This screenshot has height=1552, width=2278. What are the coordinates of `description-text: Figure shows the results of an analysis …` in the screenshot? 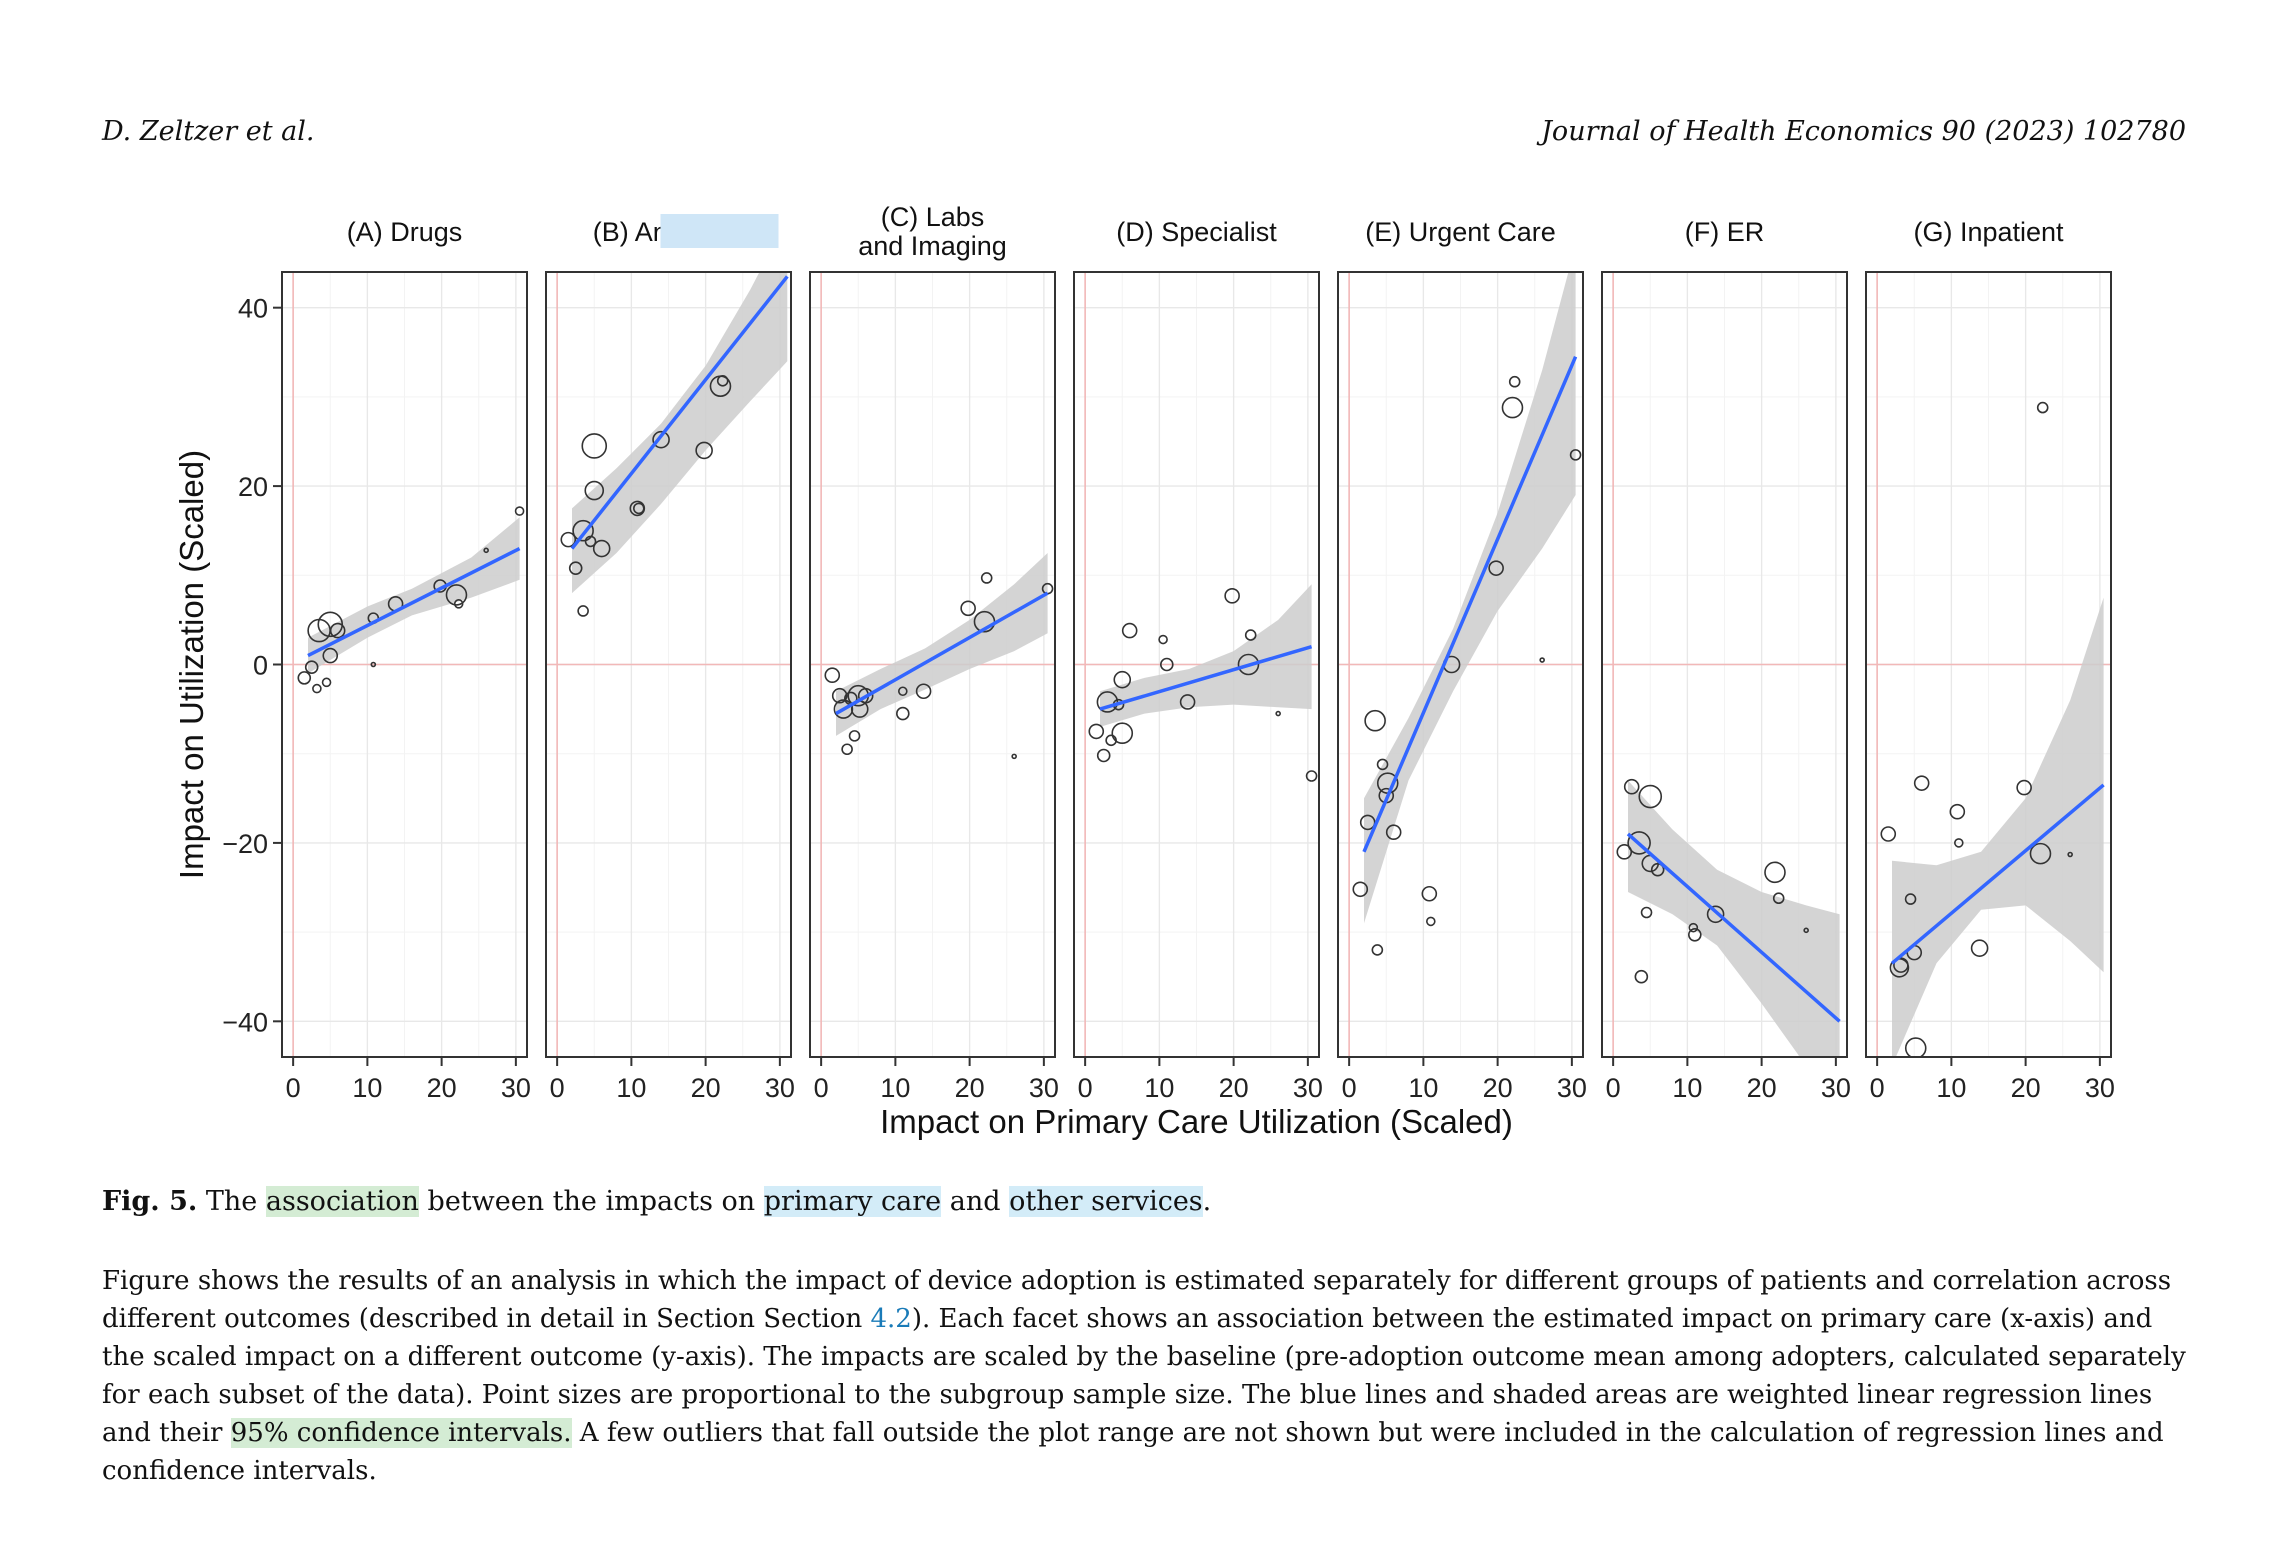 It's located at (1137, 1300).